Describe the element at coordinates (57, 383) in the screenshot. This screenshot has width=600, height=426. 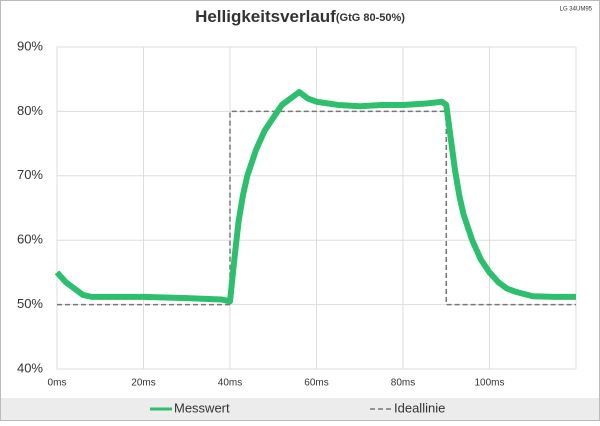
I see `x-tick-label: 0ms` at that location.